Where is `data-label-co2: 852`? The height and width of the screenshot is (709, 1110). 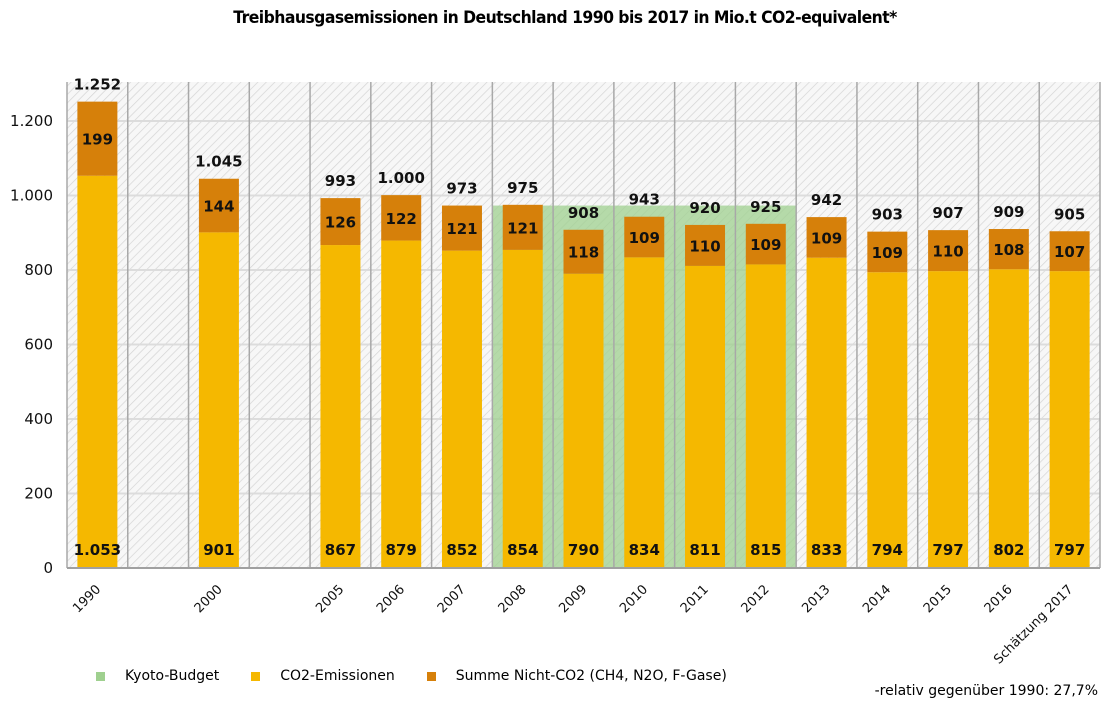 data-label-co2: 852 is located at coordinates (461, 550).